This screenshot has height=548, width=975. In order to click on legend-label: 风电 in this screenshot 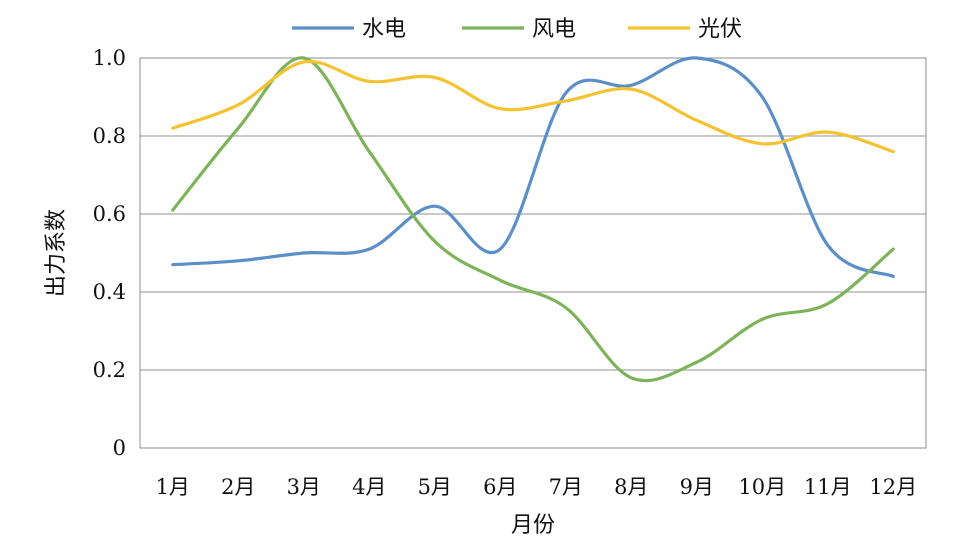, I will do `click(554, 29)`.